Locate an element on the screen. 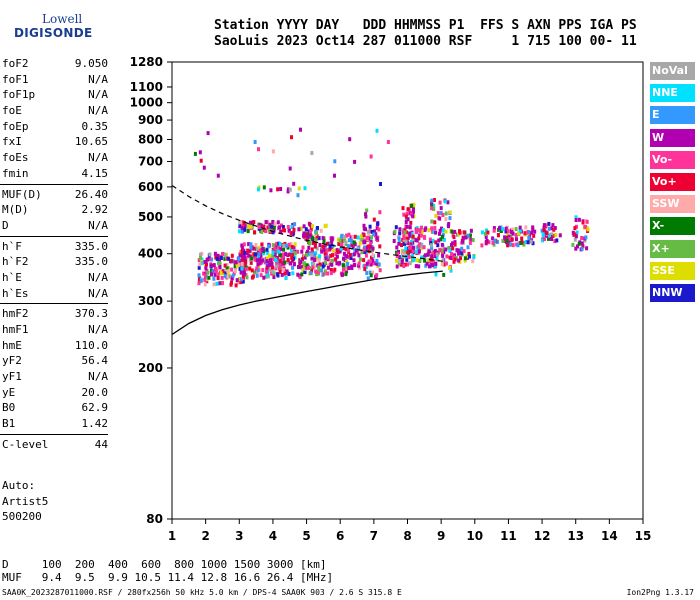  param-label: foEs is located at coordinates (15, 158).